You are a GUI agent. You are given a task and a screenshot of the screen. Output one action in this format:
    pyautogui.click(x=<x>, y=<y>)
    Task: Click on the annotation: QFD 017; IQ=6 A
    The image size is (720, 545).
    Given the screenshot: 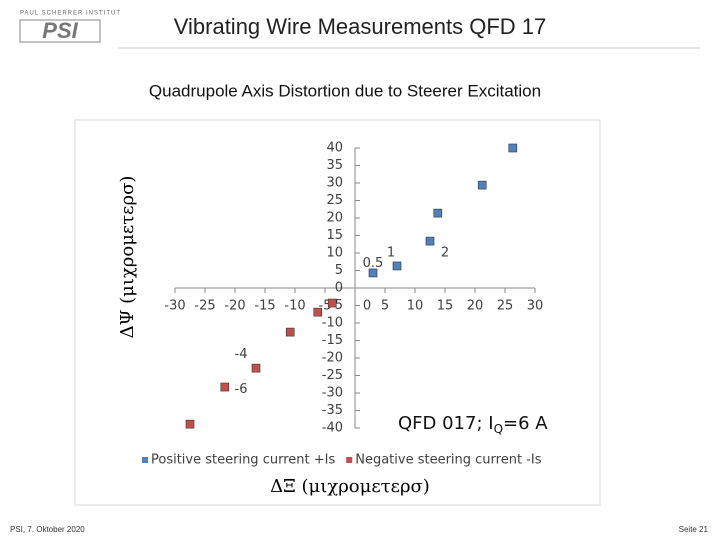 What is the action you would take?
    pyautogui.click(x=473, y=424)
    